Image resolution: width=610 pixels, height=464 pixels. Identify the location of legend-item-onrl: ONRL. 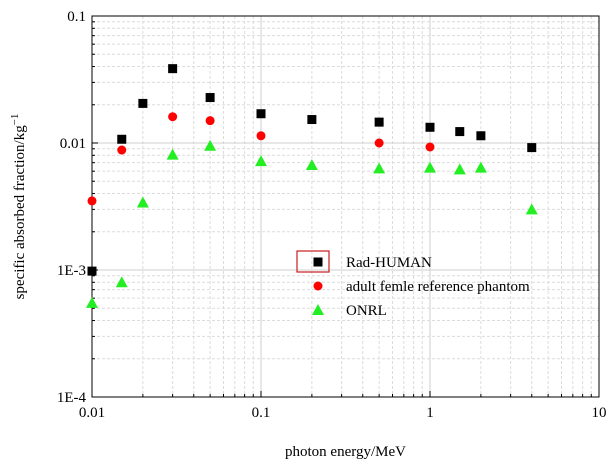
(349, 311).